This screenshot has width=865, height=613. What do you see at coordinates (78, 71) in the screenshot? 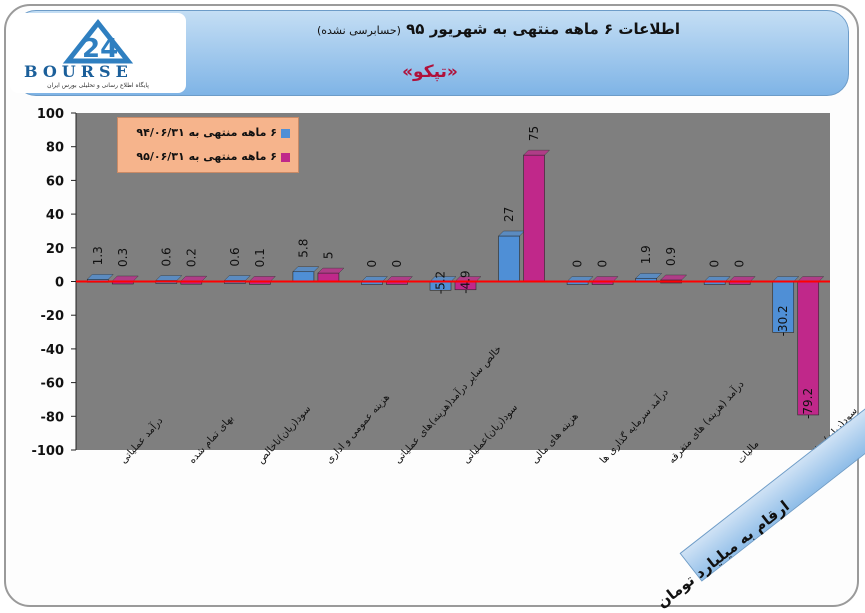
I see `logo-text: BOURSE` at bounding box center [78, 71].